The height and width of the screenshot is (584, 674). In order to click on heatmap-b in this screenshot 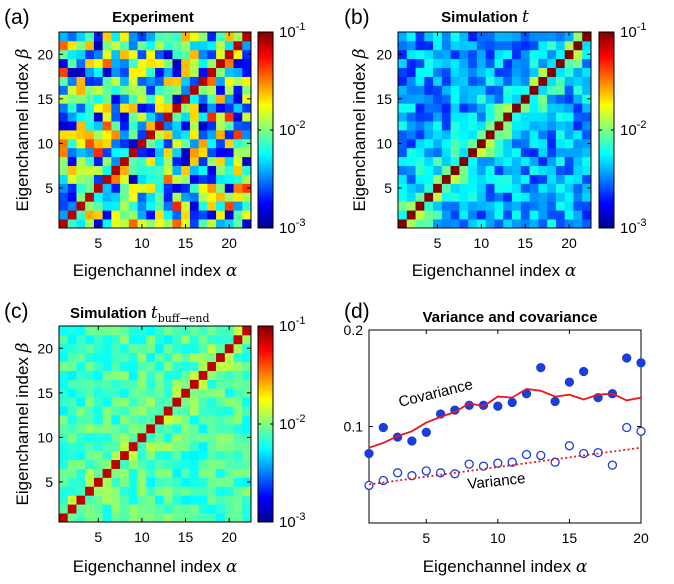, I will do `click(495, 130)`.